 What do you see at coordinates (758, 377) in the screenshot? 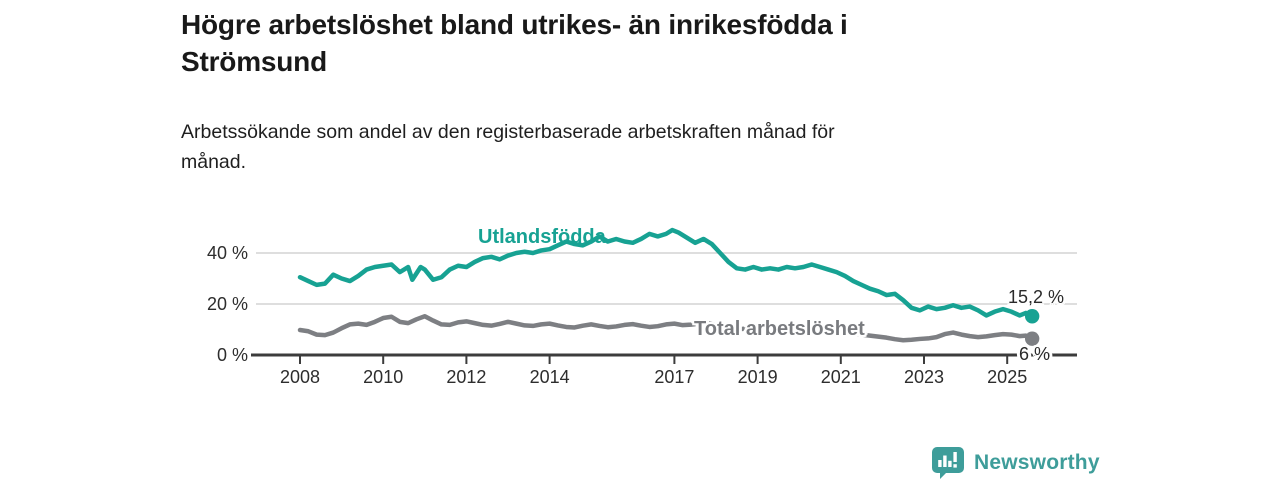
I see `svg-text: 2019` at bounding box center [758, 377].